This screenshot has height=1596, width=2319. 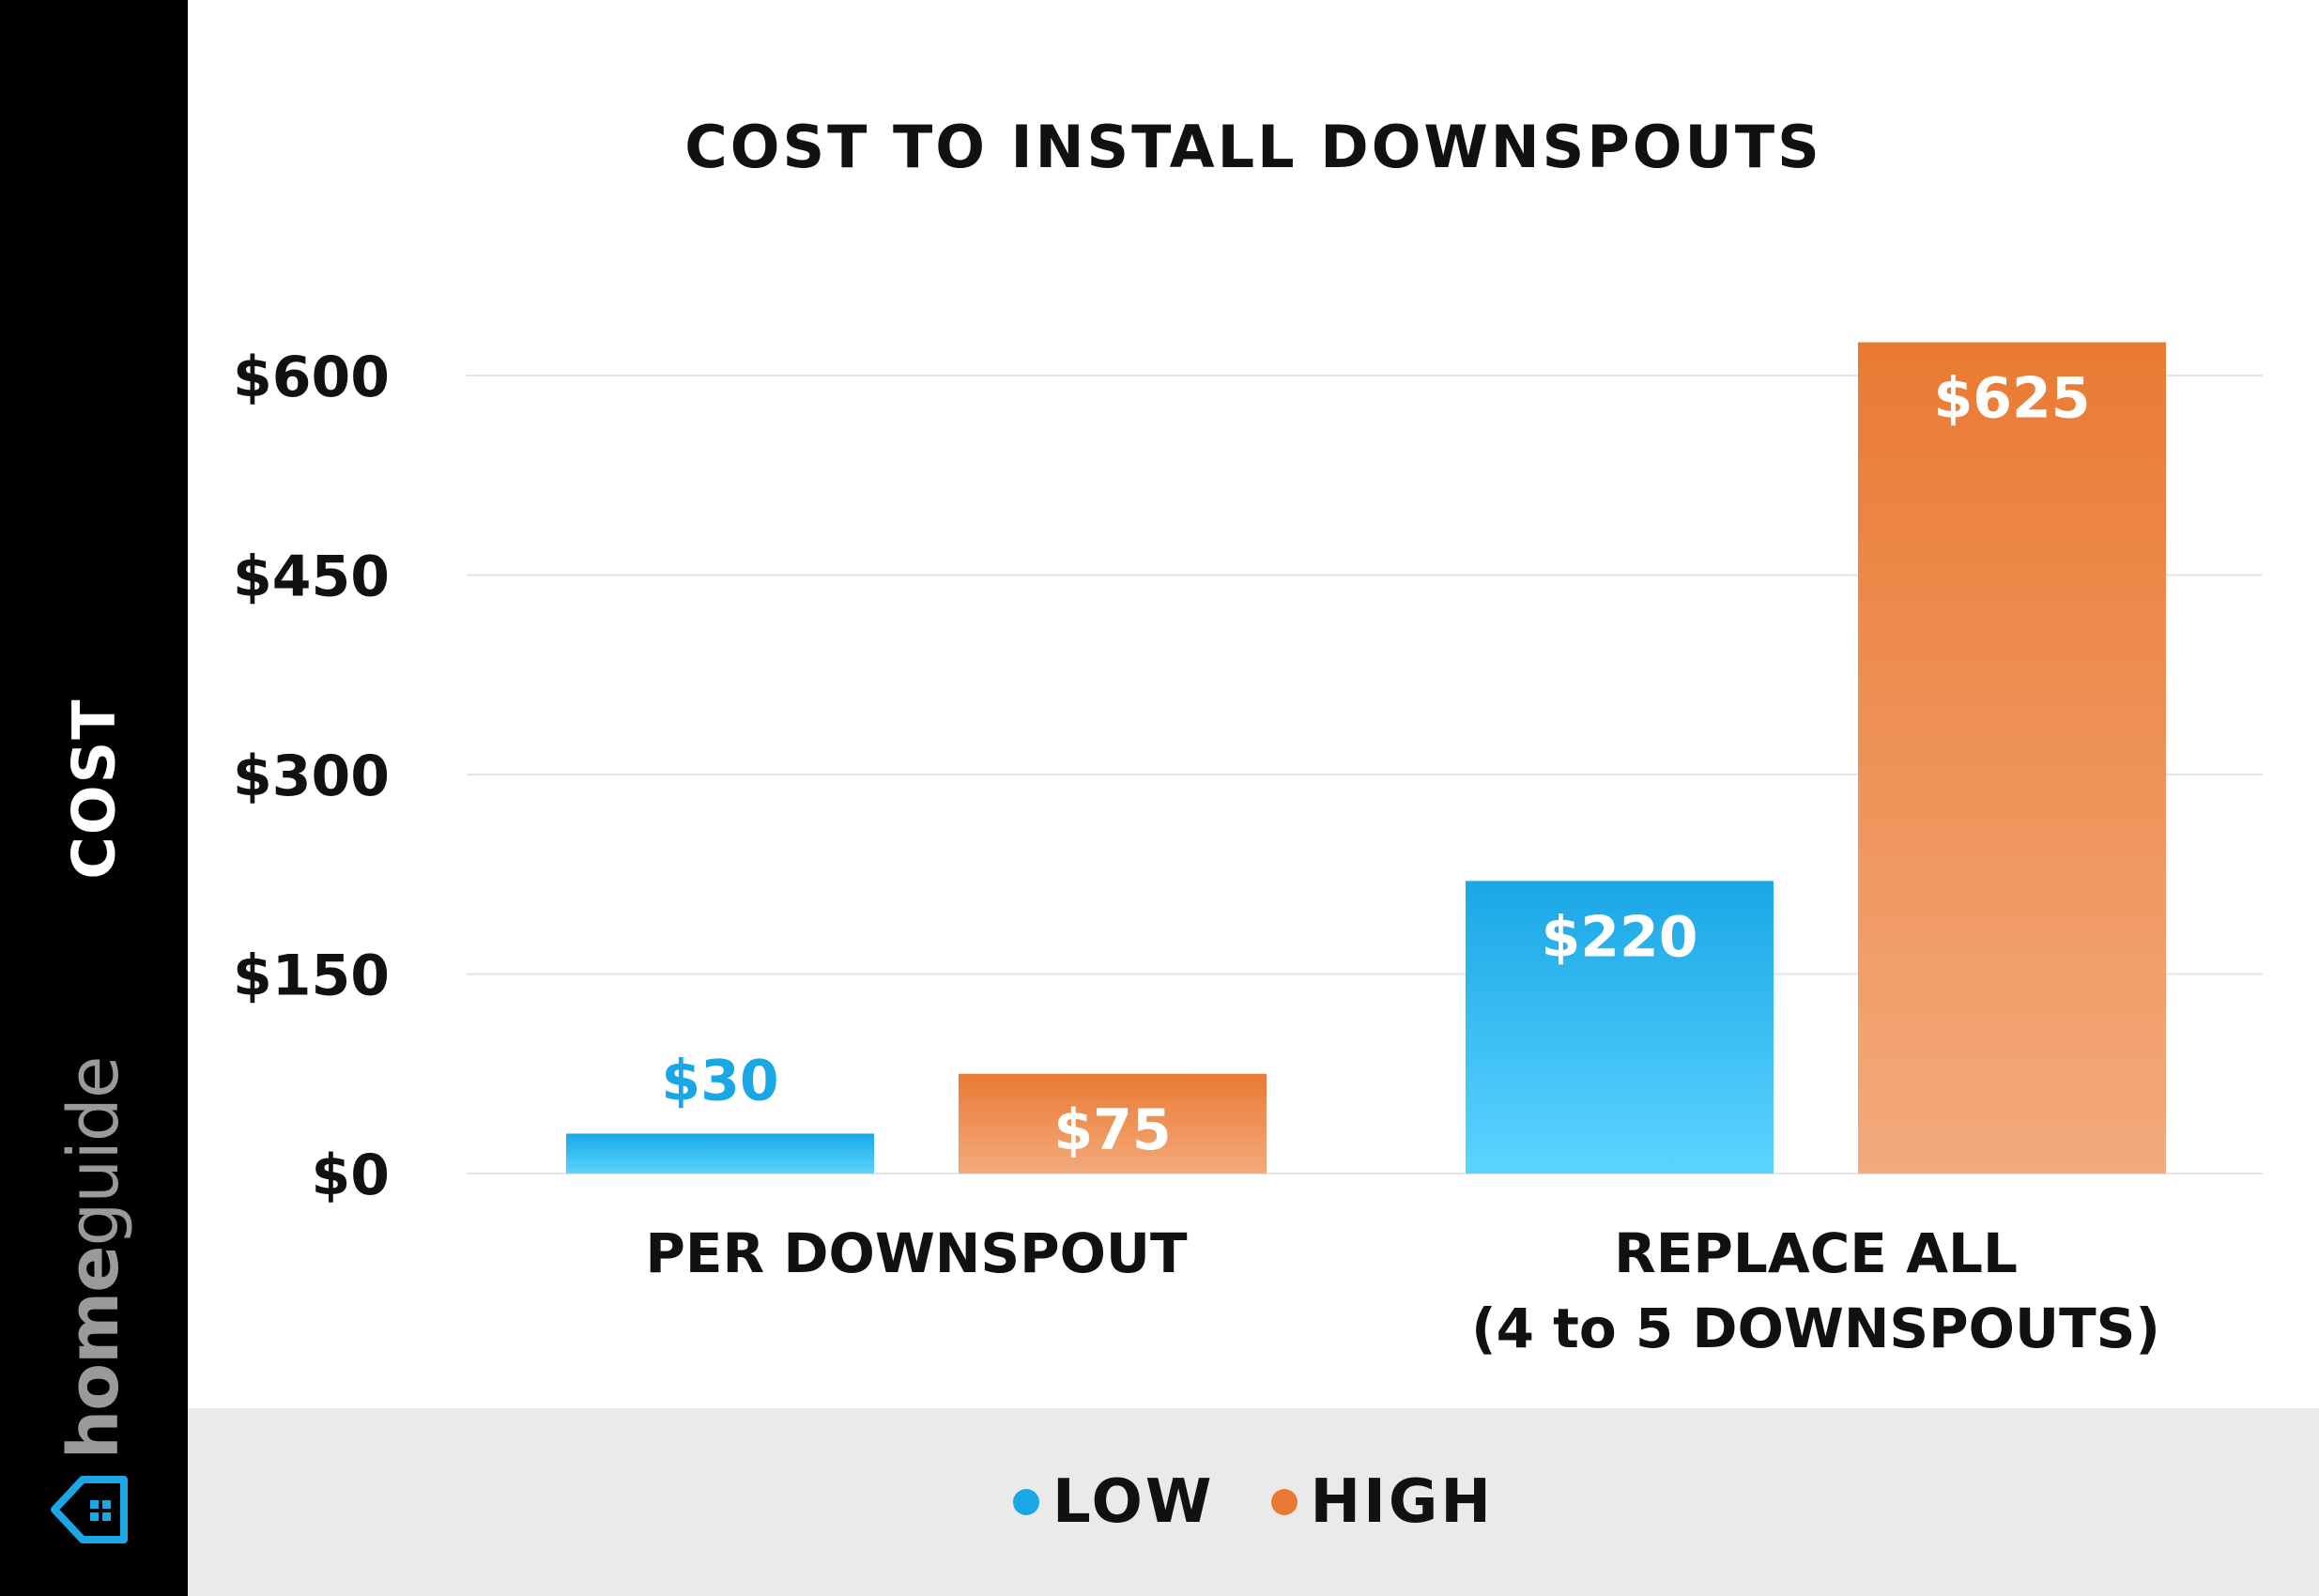 I want to click on y-tick-label: $300, so click(x=311, y=776).